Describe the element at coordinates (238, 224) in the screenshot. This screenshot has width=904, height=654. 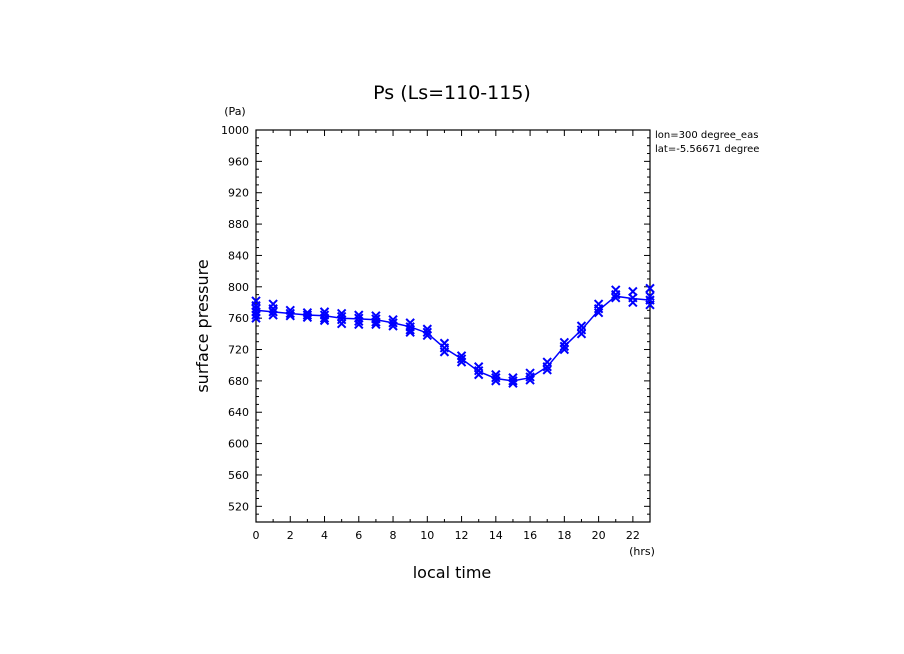
I see `y-tick-label: 880` at that location.